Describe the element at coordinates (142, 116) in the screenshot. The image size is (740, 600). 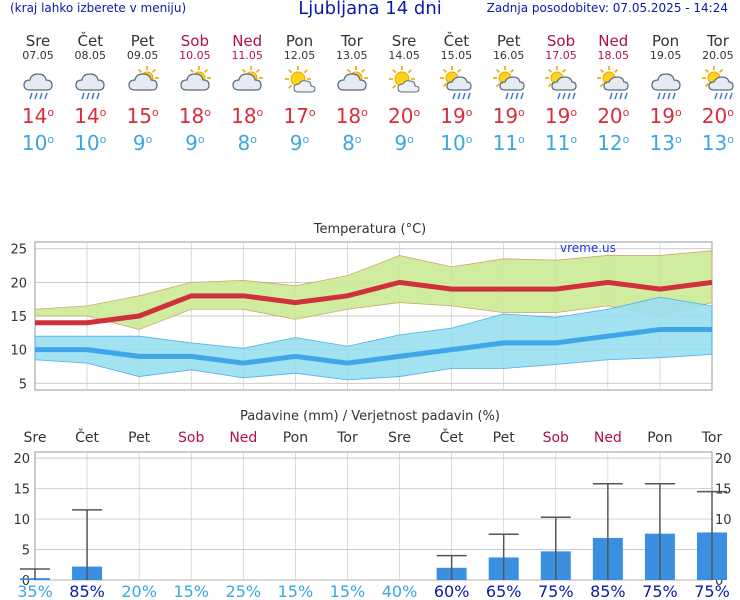
I see `temp-max: 15o` at that location.